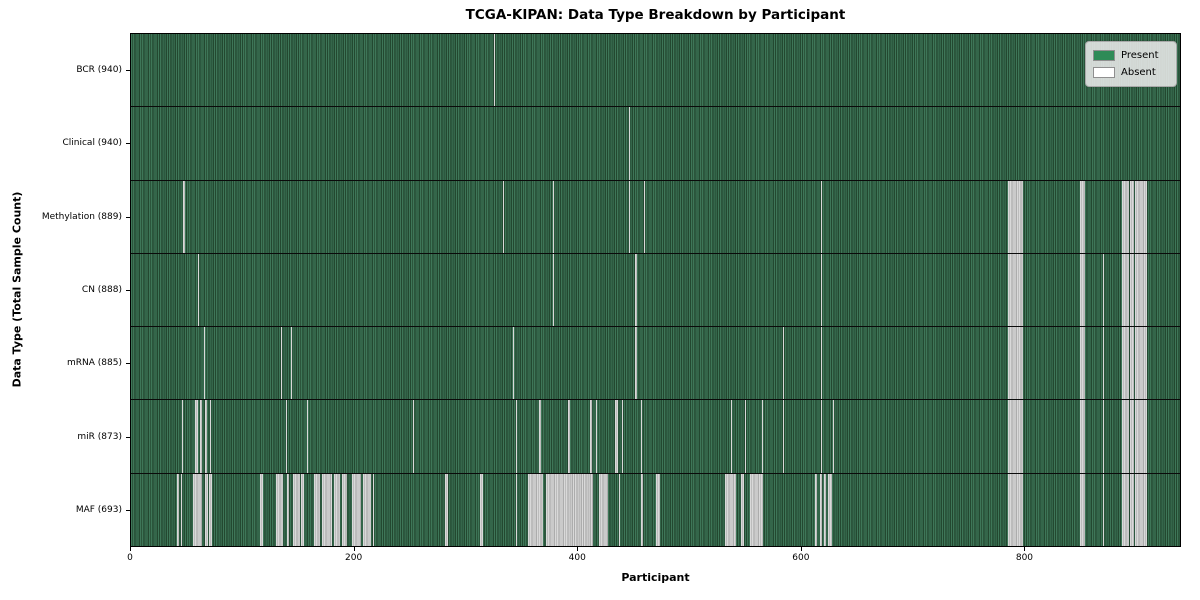  I want to click on xtick-label-0: 0, so click(130, 558).